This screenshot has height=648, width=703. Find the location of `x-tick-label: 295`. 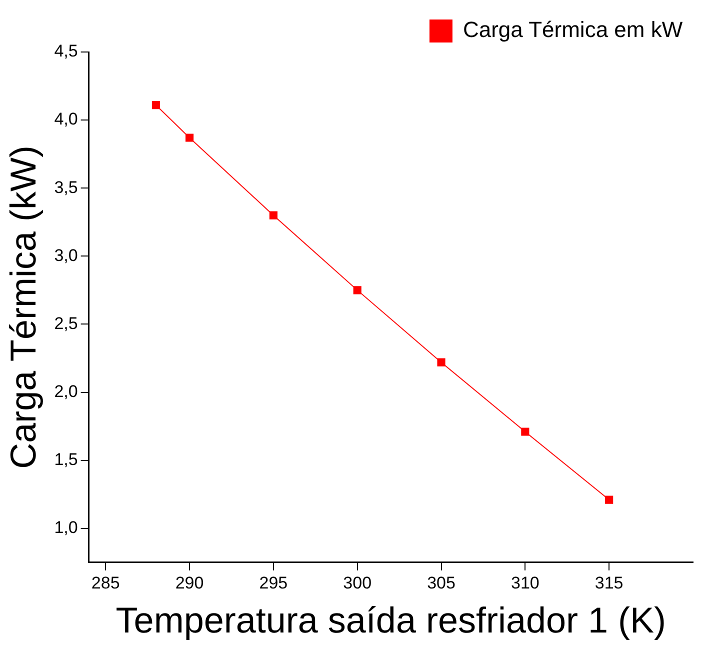

x-tick-label: 295 is located at coordinates (273, 582).